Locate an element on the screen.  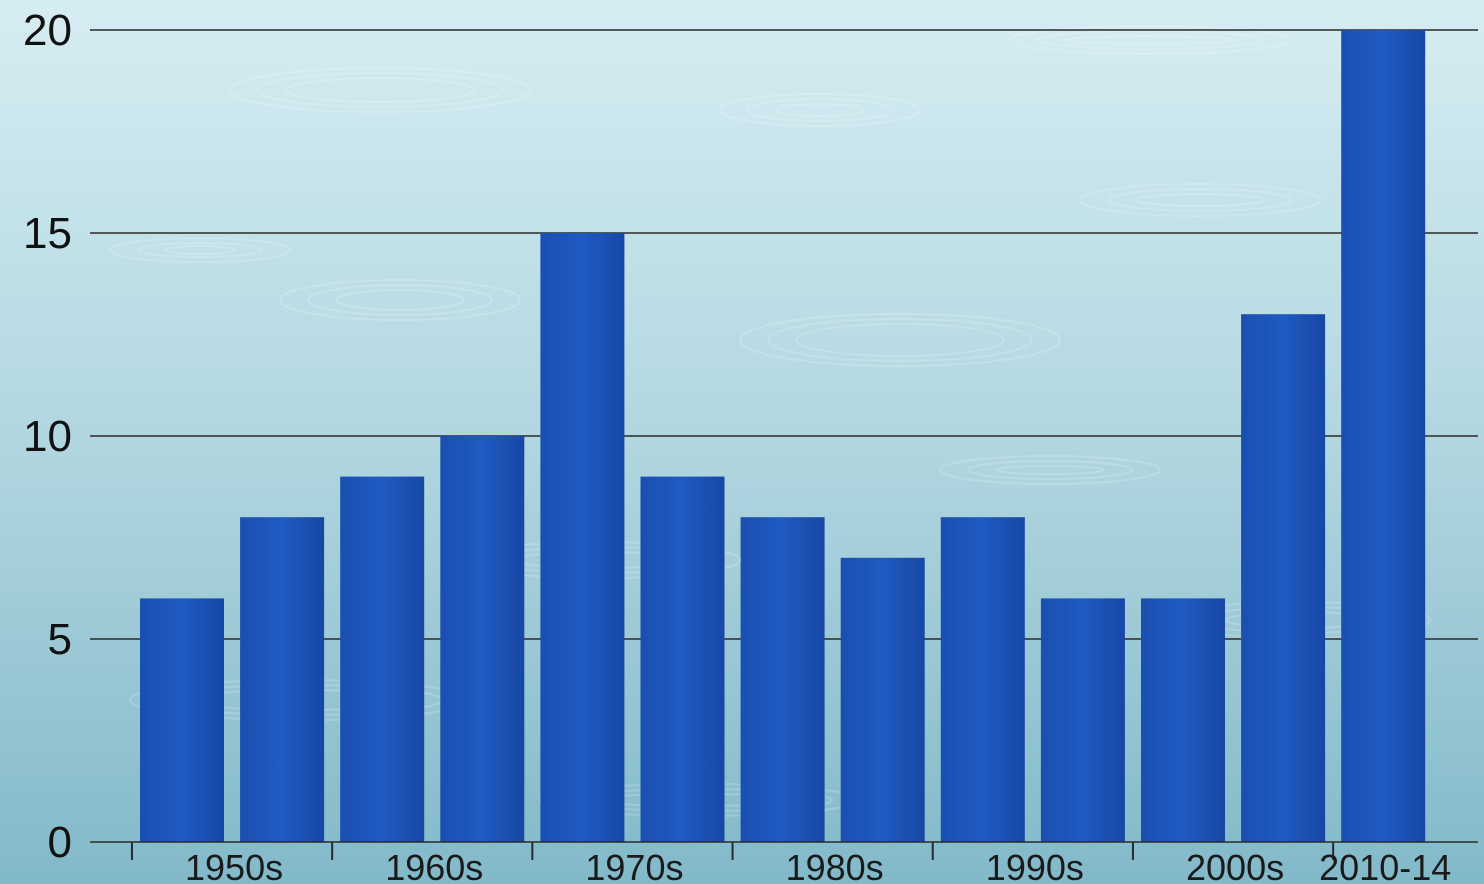
y-tick-label: 10 is located at coordinates (47, 436).